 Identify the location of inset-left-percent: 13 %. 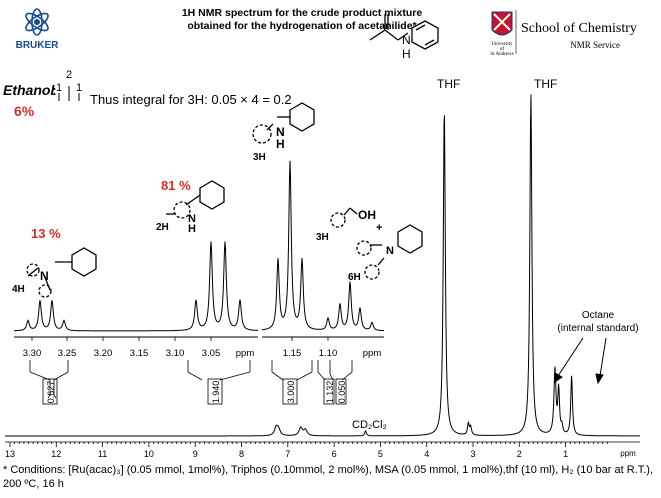
(46, 233).